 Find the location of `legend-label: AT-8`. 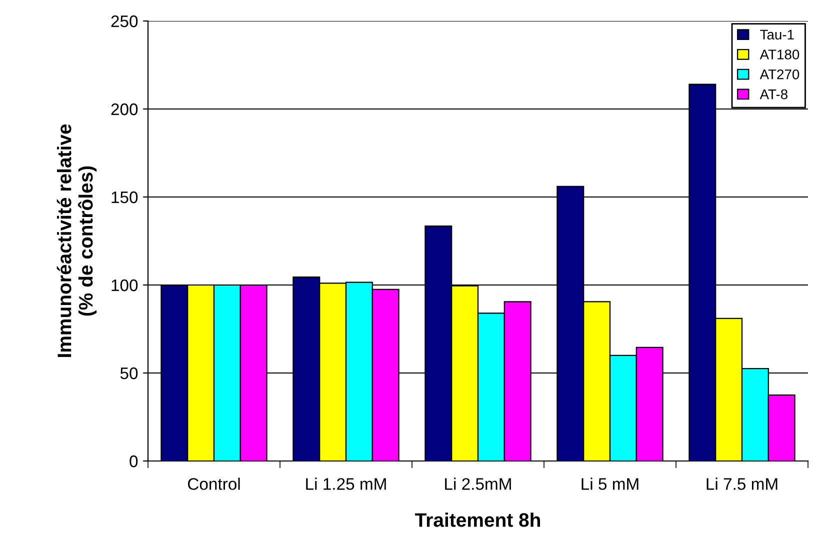

legend-label: AT-8 is located at coordinates (774, 94).